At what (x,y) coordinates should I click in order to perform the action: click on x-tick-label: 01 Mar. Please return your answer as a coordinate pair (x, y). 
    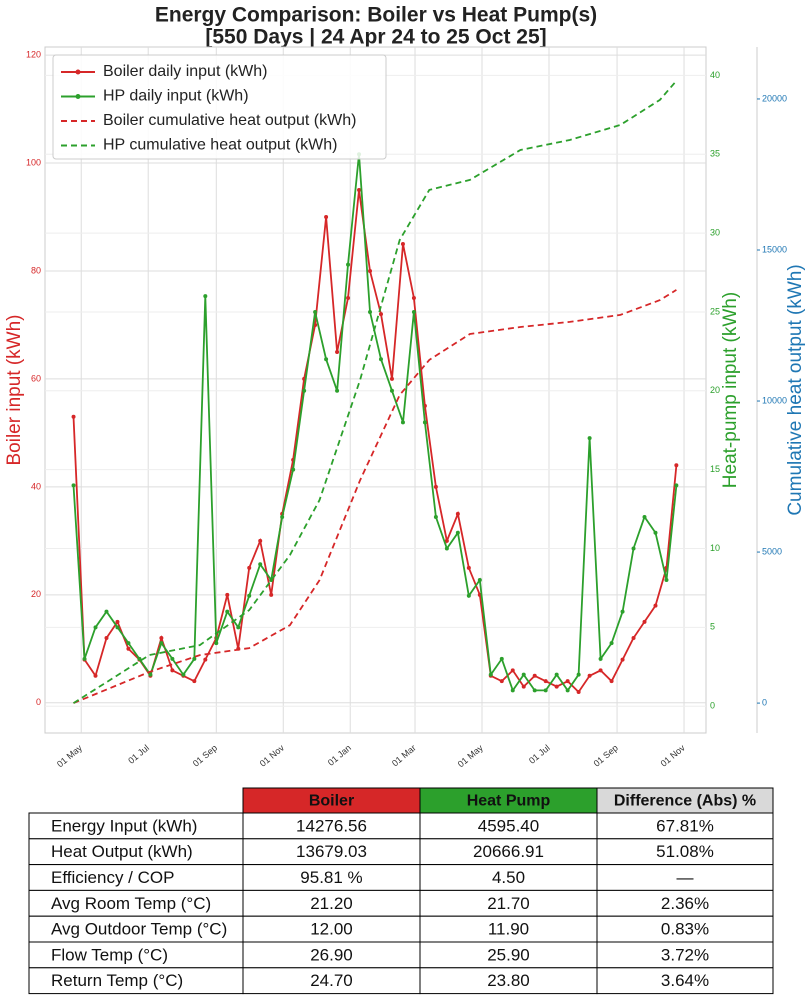
    Looking at the image, I should click on (404, 756).